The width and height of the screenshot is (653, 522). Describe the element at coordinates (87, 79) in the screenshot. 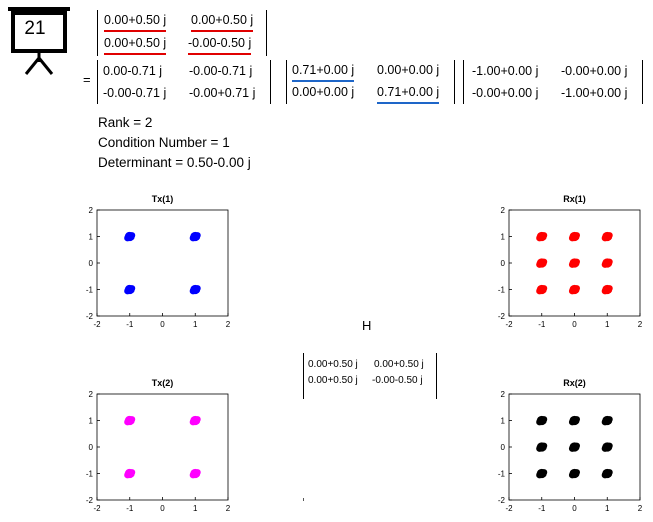

I see `equals-sign: =` at that location.